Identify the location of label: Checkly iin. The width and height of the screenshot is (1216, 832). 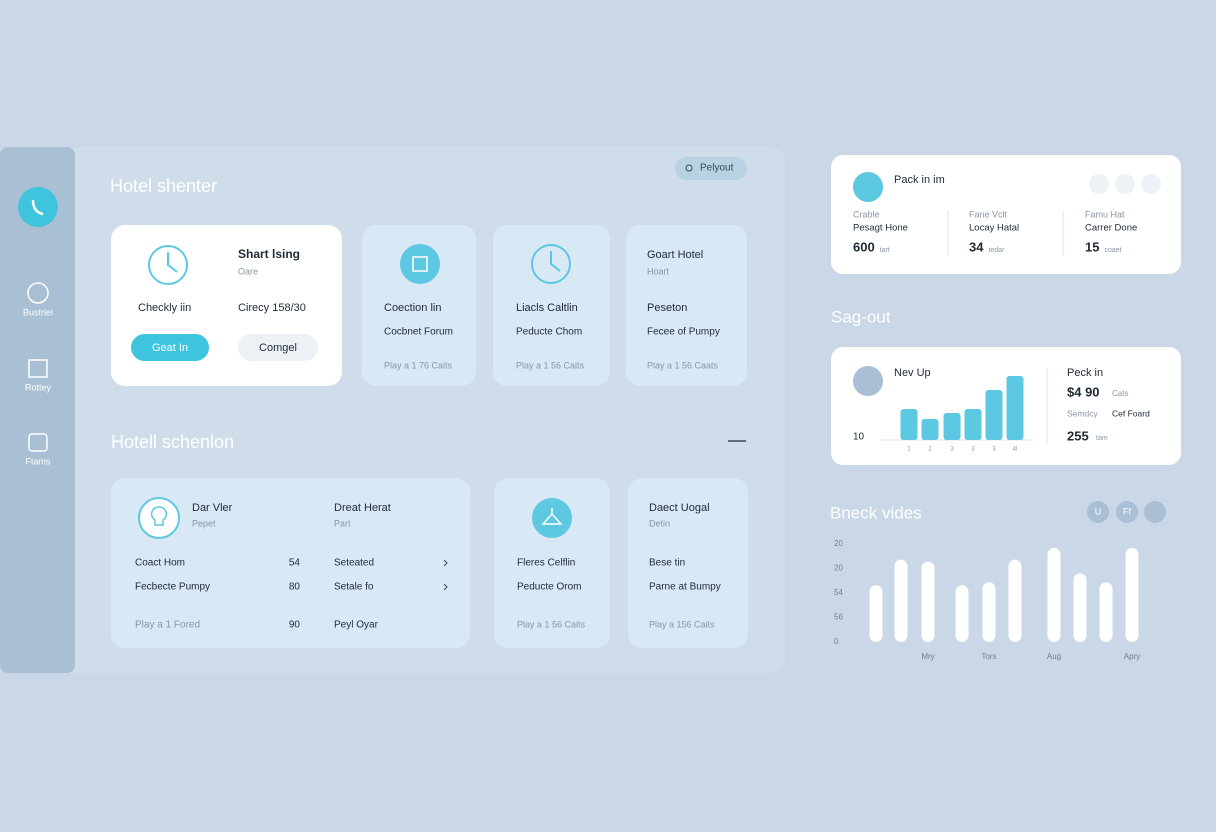
(164, 308).